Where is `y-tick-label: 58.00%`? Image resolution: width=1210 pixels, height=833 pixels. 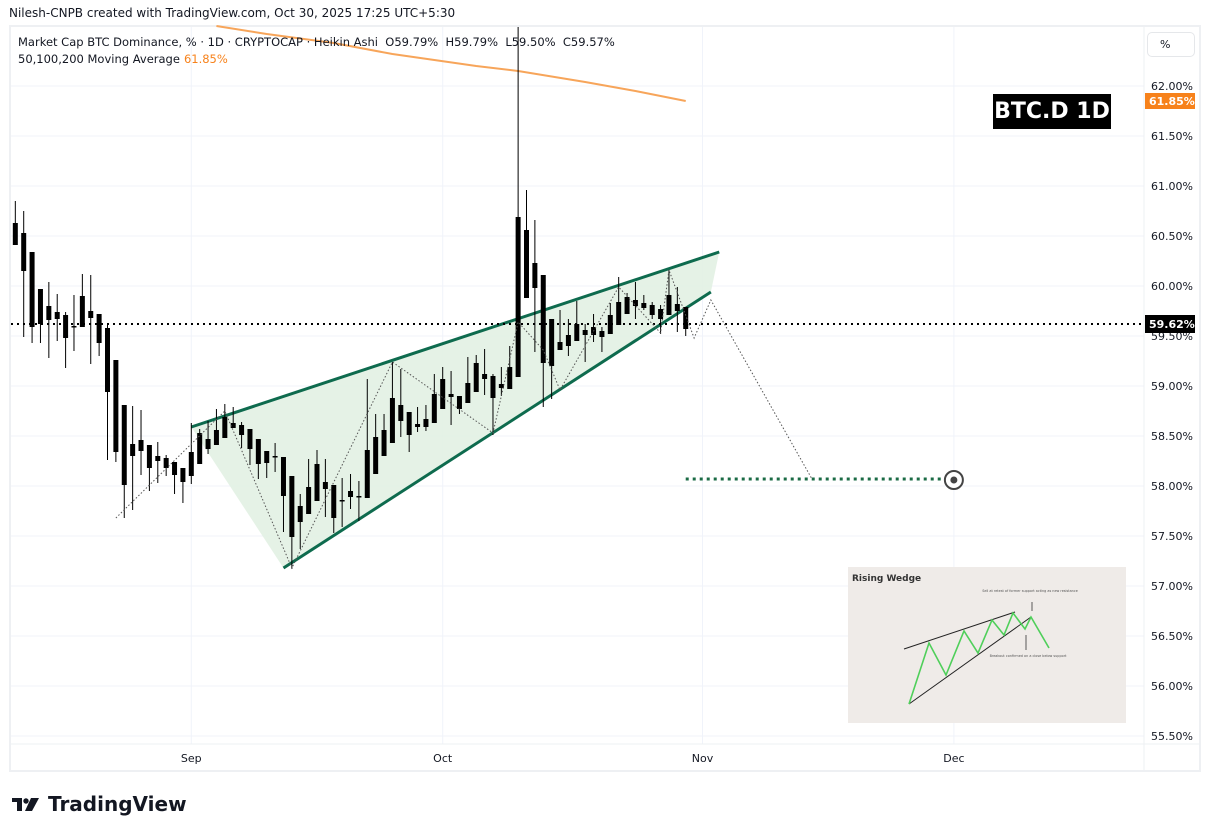
y-tick-label: 58.00% is located at coordinates (1172, 486).